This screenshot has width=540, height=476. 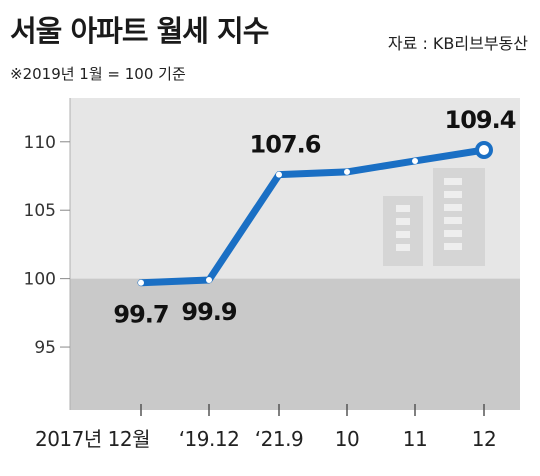 What do you see at coordinates (279, 439) in the screenshot?
I see `x-tick-label: ‘21.9` at bounding box center [279, 439].